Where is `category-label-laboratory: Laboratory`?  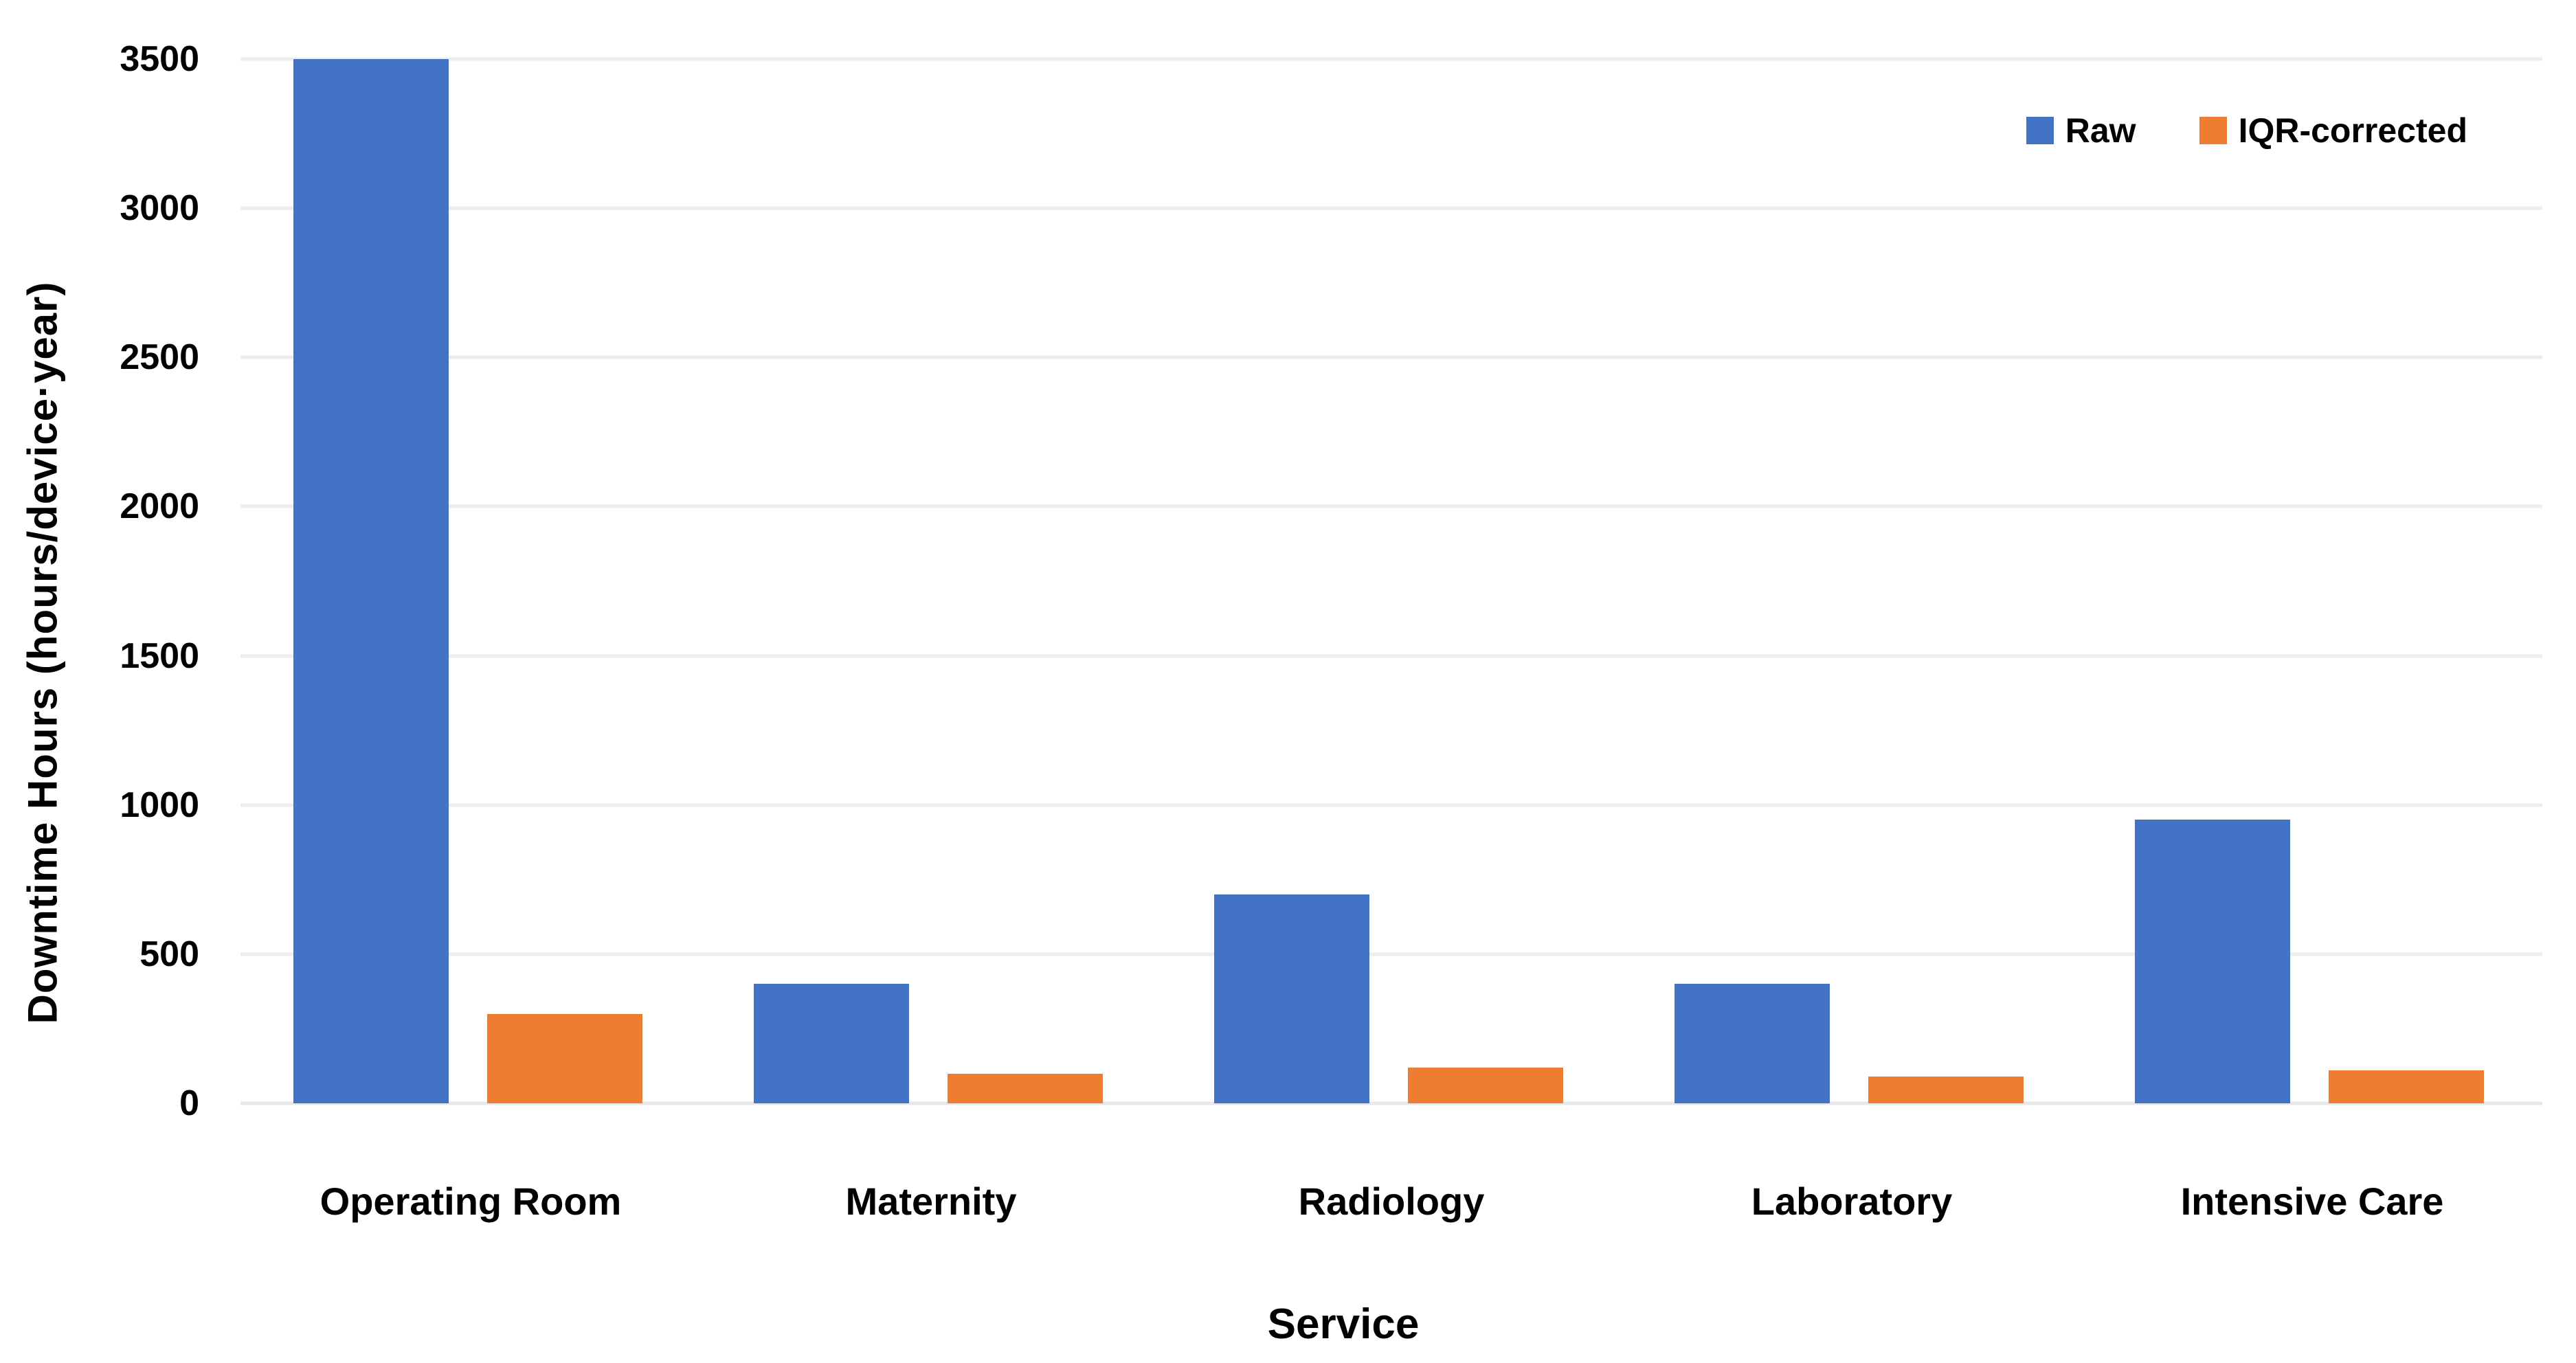
category-label-laboratory: Laboratory is located at coordinates (1852, 1201).